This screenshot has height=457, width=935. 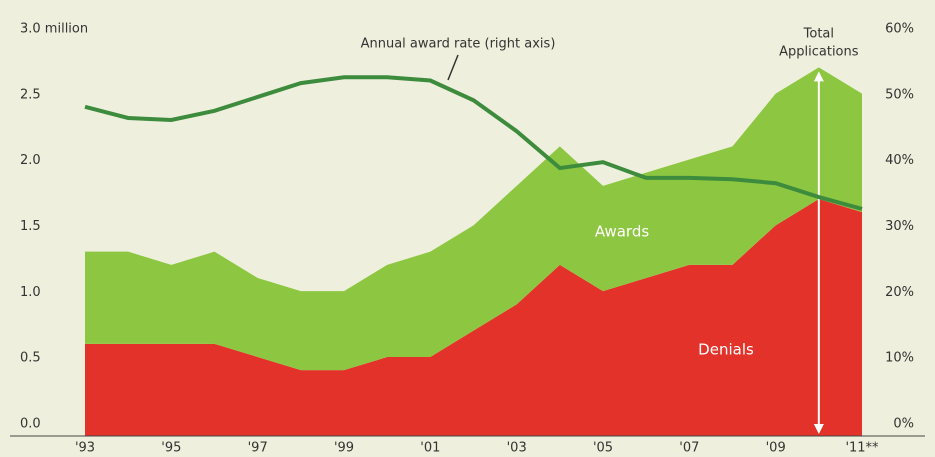 What do you see at coordinates (622, 232) in the screenshot?
I see `series-label: Awards` at bounding box center [622, 232].